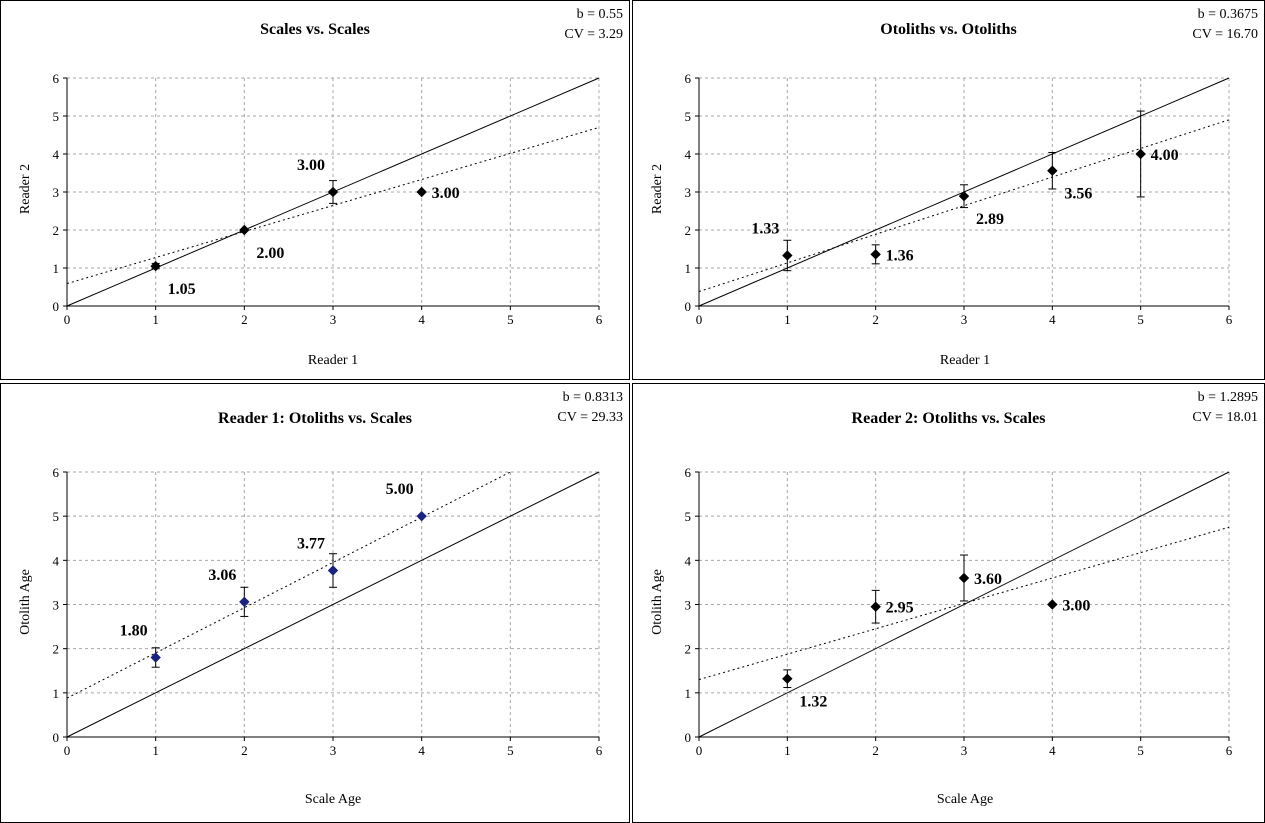 This screenshot has height=823, width=1265. I want to click on data-label: 1.33, so click(765, 228).